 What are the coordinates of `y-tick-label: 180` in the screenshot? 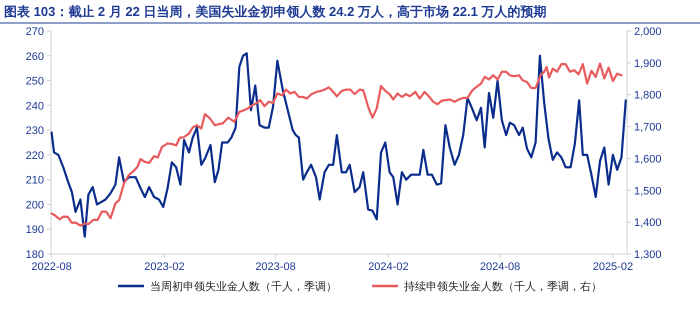 It's located at (35, 255).